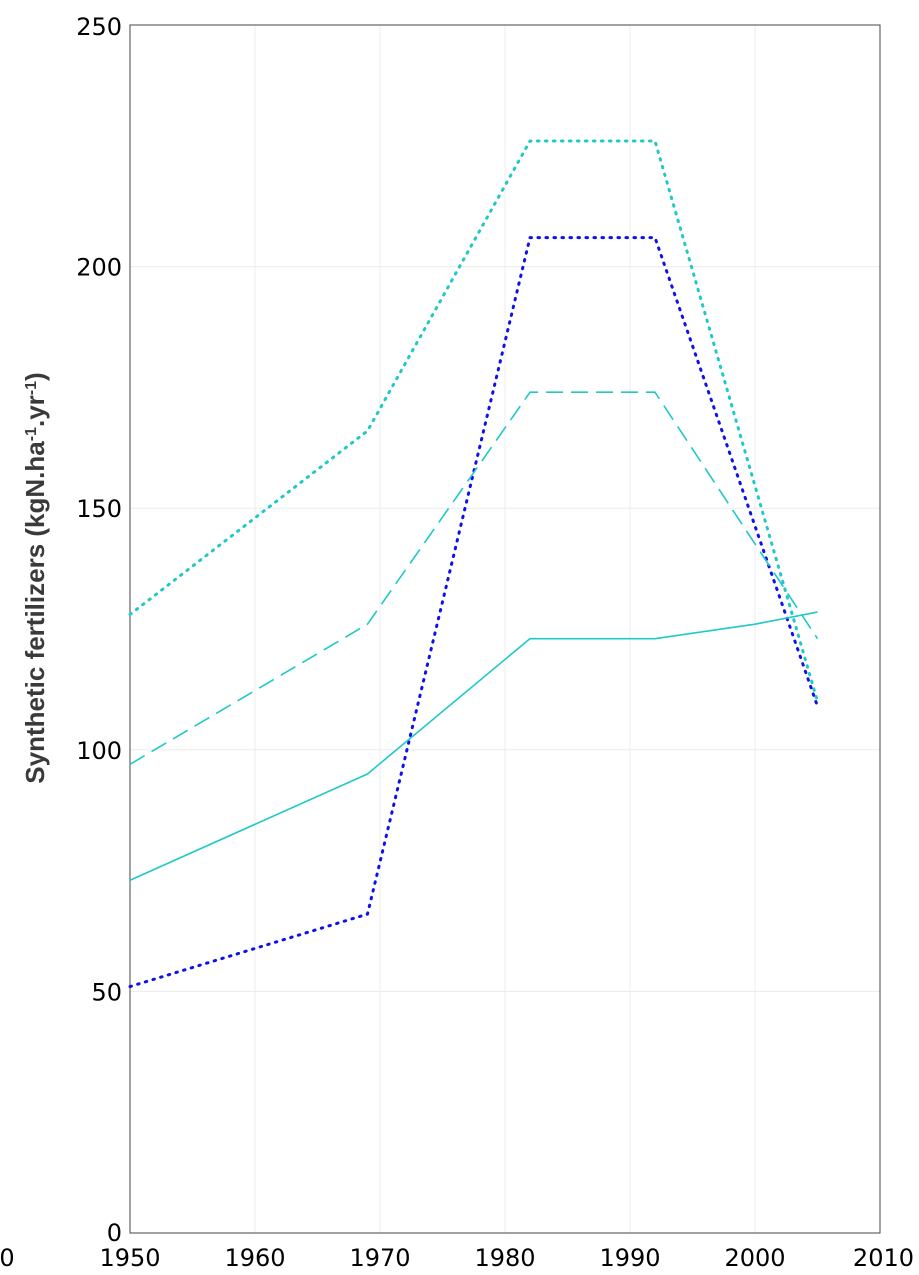 The height and width of the screenshot is (1275, 919). What do you see at coordinates (129, 1258) in the screenshot?
I see `x-tick-label-1950: 1950` at bounding box center [129, 1258].